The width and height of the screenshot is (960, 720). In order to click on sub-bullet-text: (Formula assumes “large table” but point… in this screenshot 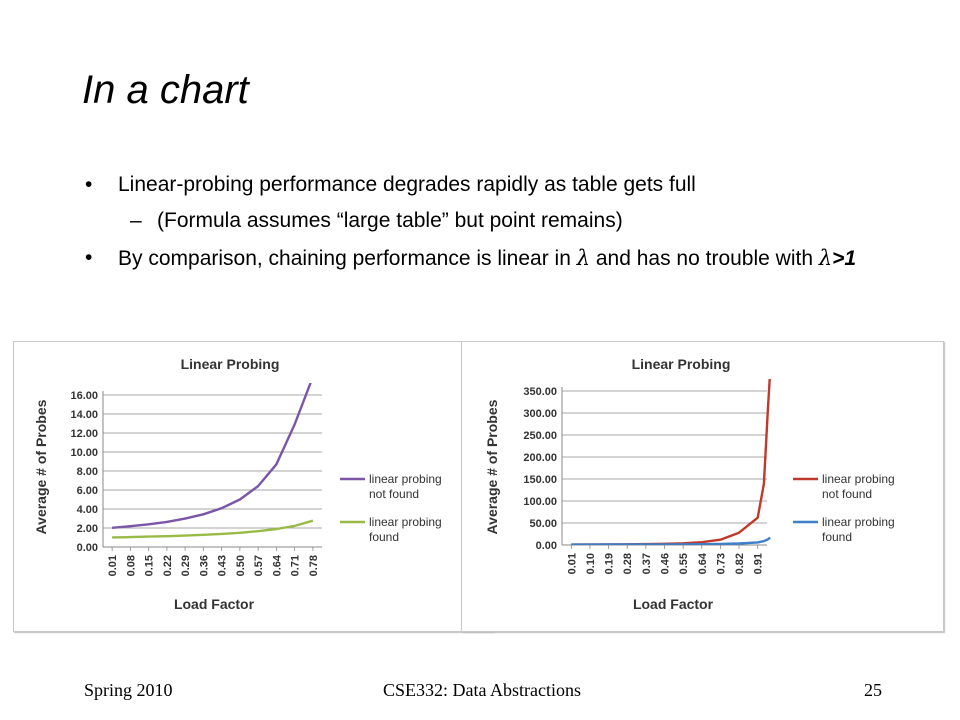, I will do `click(390, 220)`.